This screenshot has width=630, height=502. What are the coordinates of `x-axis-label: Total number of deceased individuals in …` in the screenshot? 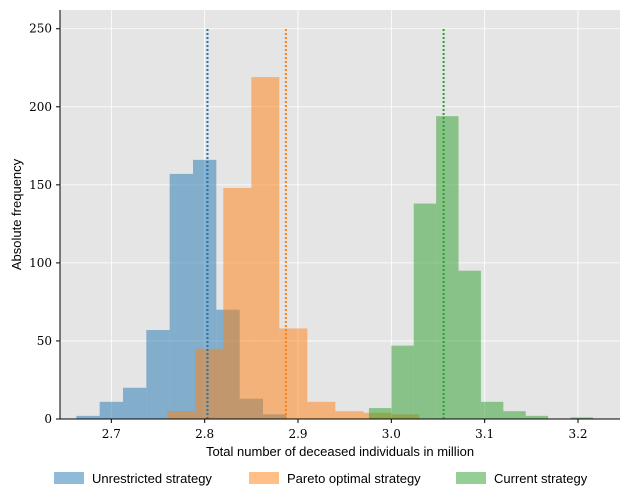 It's located at (340, 451).